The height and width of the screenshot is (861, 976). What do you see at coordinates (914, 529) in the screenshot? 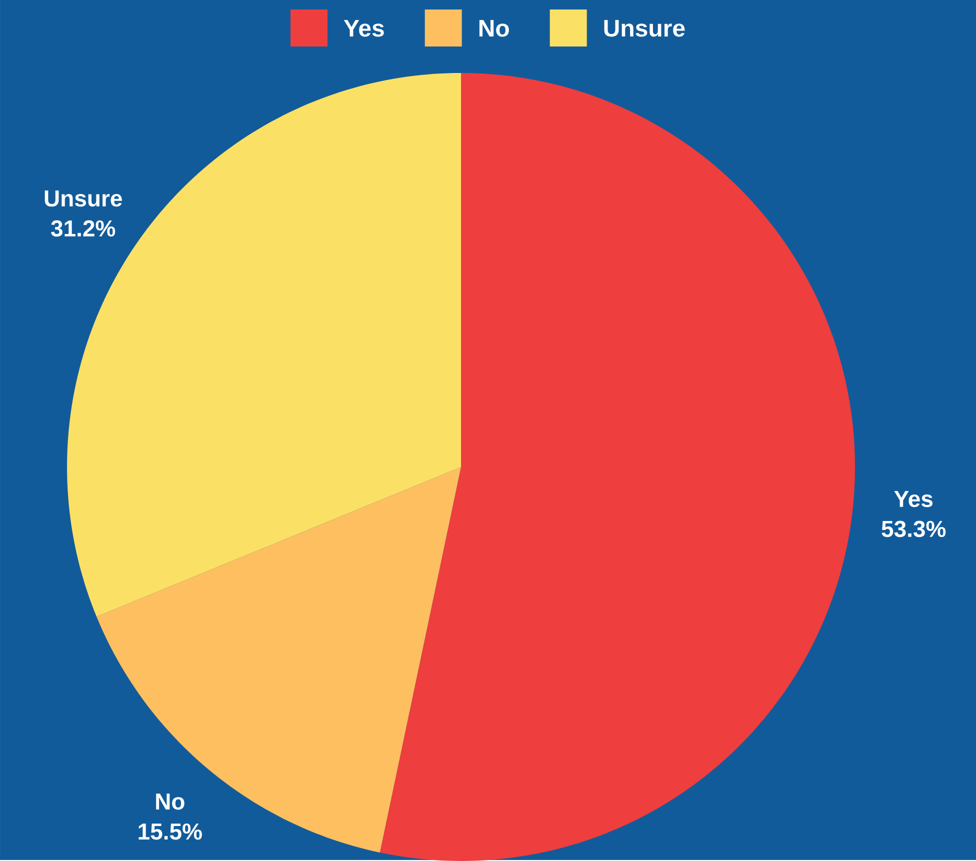
I see `data-label: 53.3%` at bounding box center [914, 529].